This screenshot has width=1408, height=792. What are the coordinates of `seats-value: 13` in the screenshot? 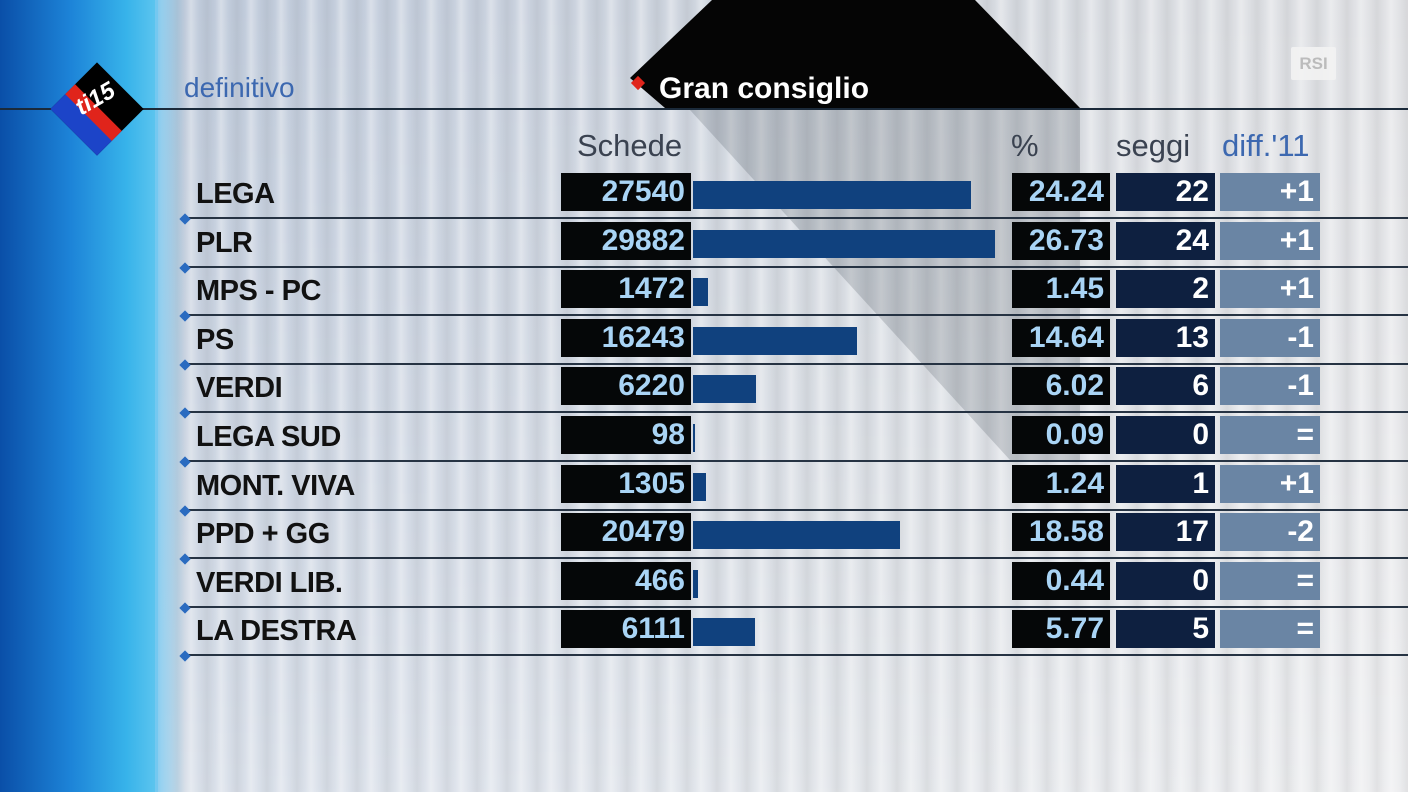 It's located at (1165, 338).